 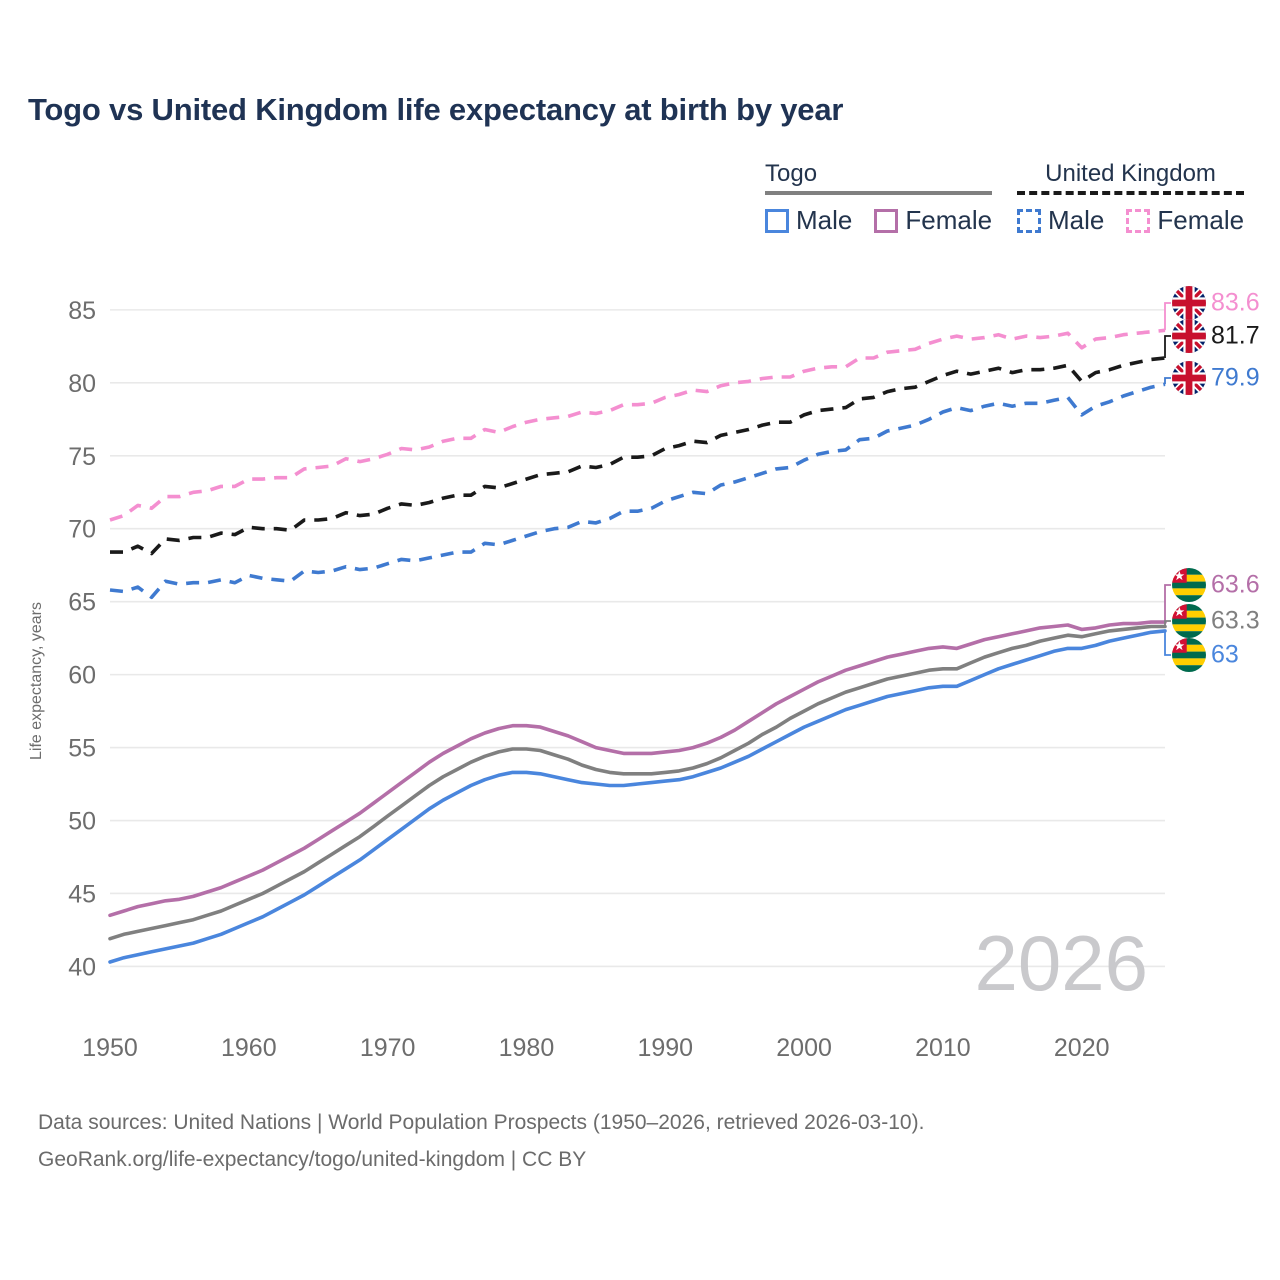 What do you see at coordinates (527, 1048) in the screenshot?
I see `x-tick-label: 1980` at bounding box center [527, 1048].